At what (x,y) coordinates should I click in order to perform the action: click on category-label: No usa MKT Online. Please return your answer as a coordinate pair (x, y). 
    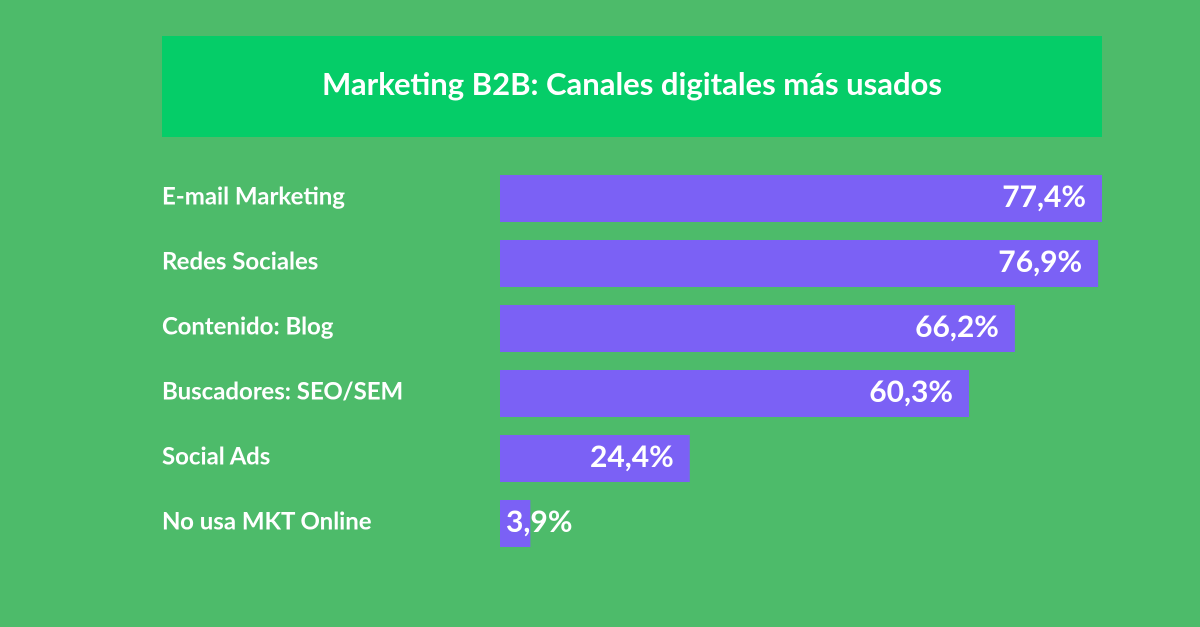
    Looking at the image, I should click on (267, 521).